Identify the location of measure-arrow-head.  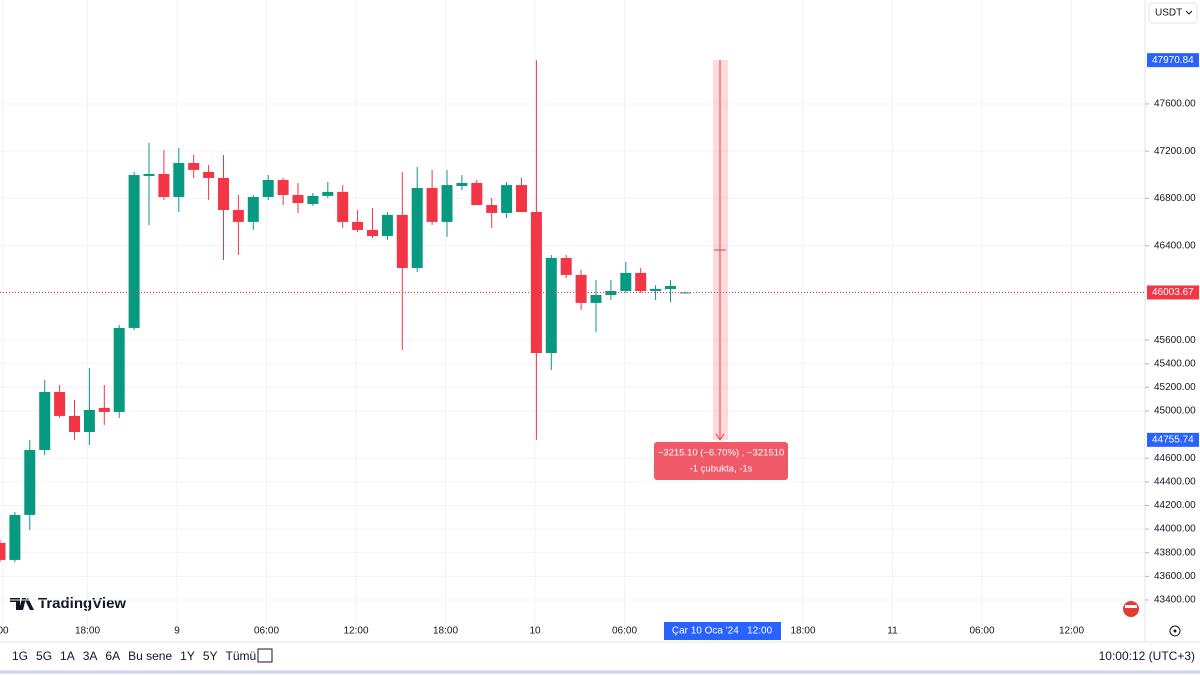
(720, 437).